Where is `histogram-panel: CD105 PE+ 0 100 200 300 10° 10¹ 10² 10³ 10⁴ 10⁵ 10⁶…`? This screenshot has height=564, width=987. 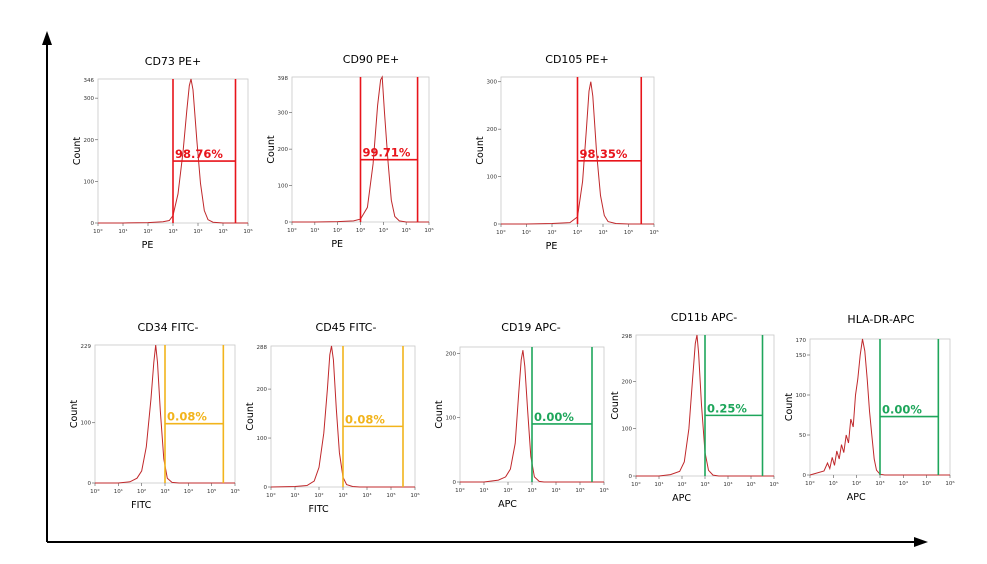
histogram-panel: CD105 PE+ 0 100 200 300 10° 10¹ 10² 10³ 10⁴ 10⁵ 10⁶… is located at coordinates (567, 152).